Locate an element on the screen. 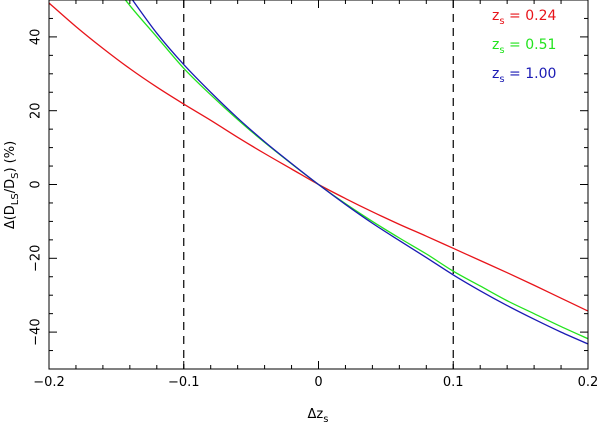 The height and width of the screenshot is (427, 600). x-tick-label: 0 is located at coordinates (318, 382).